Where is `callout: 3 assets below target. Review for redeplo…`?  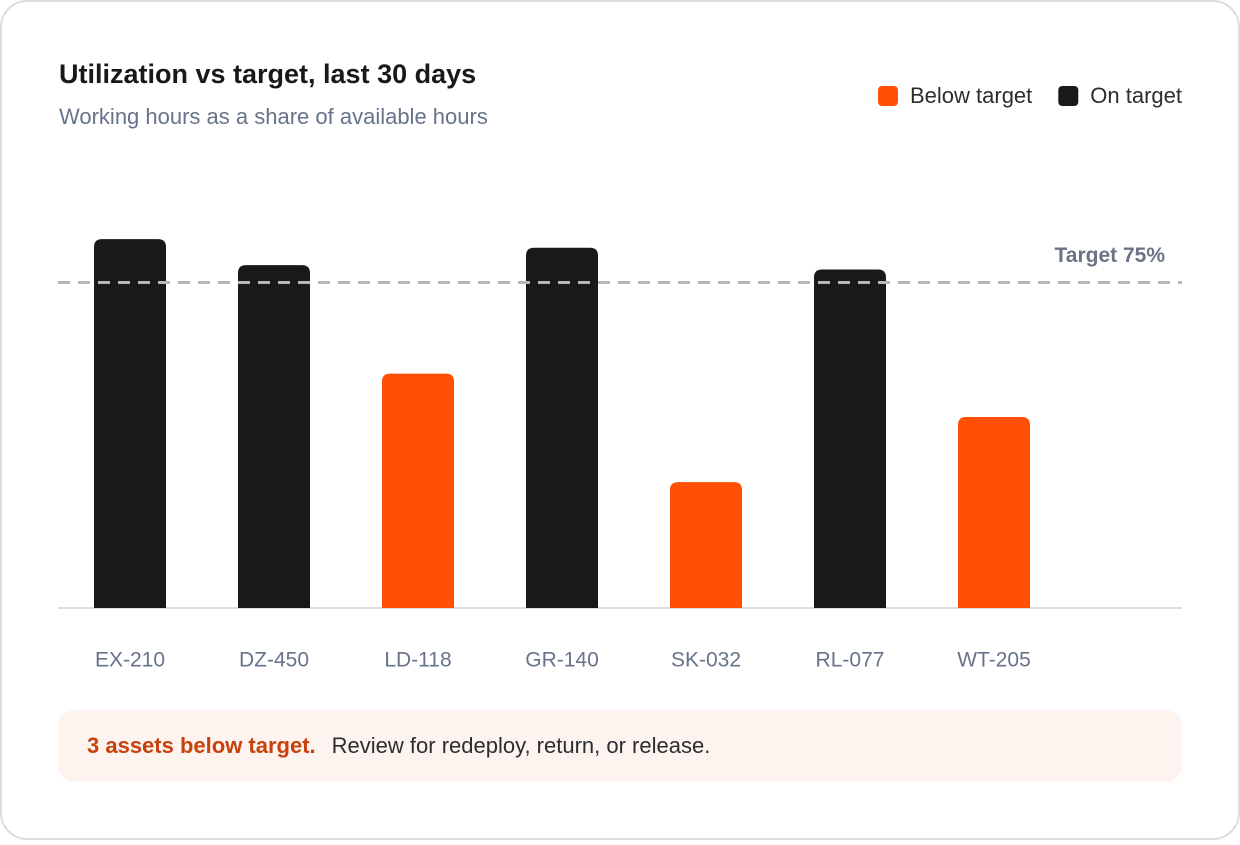
callout: 3 assets below target. Review for redeplo… is located at coordinates (398, 745).